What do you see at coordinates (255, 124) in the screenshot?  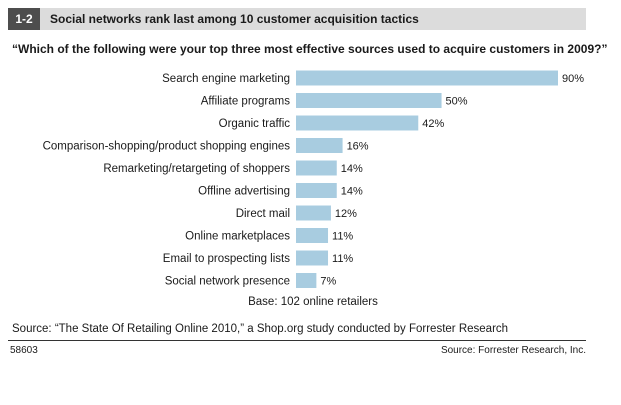 I see `category-label: Organic traffic` at bounding box center [255, 124].